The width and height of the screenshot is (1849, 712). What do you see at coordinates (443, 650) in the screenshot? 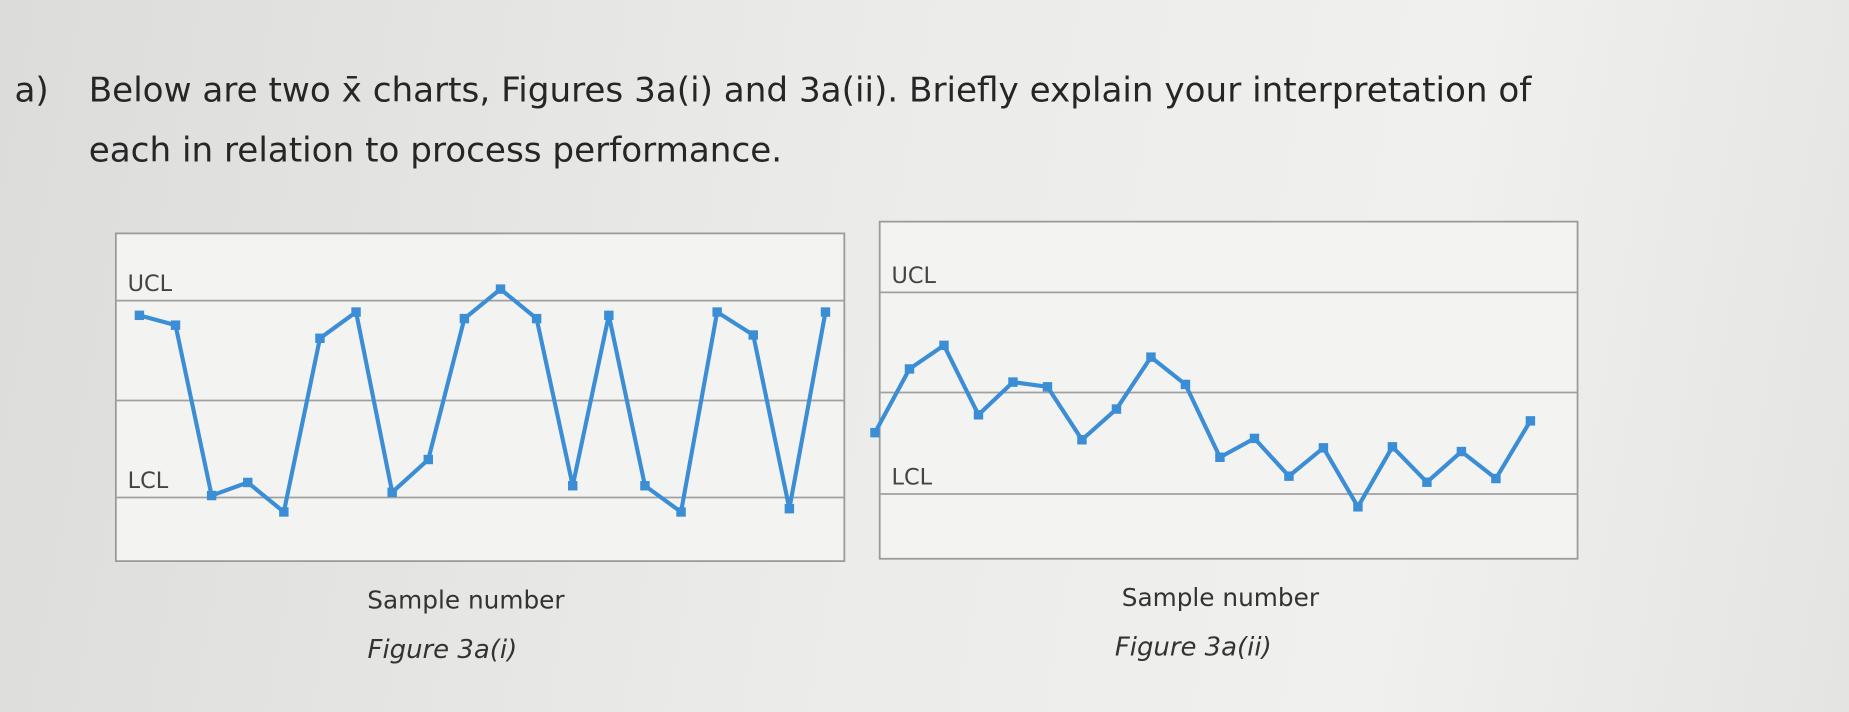
I see `figure-caption: Figure 3a(i)` at bounding box center [443, 650].